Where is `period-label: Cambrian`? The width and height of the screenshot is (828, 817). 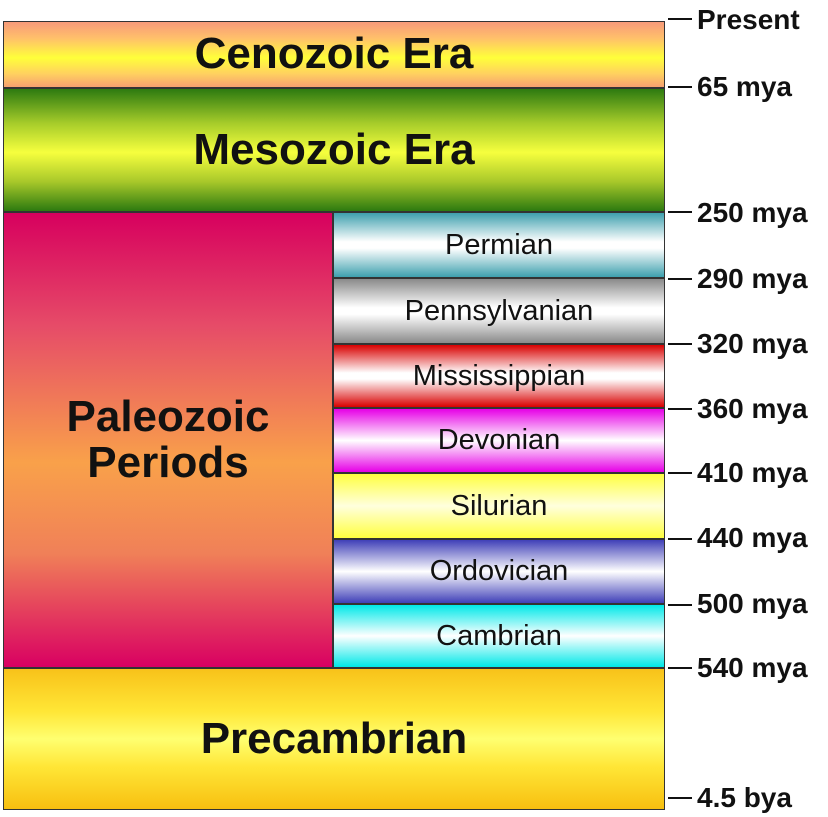 period-label: Cambrian is located at coordinates (499, 635).